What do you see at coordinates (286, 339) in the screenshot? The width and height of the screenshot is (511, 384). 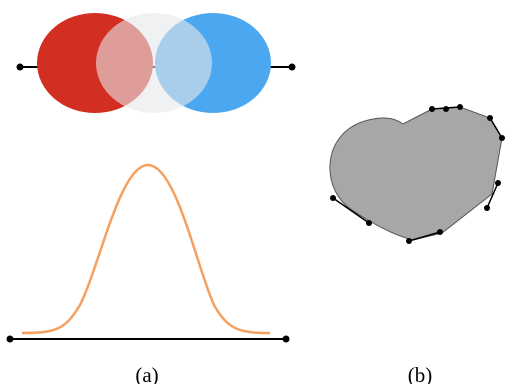 I see `baseline-endpoint-right` at bounding box center [286, 339].